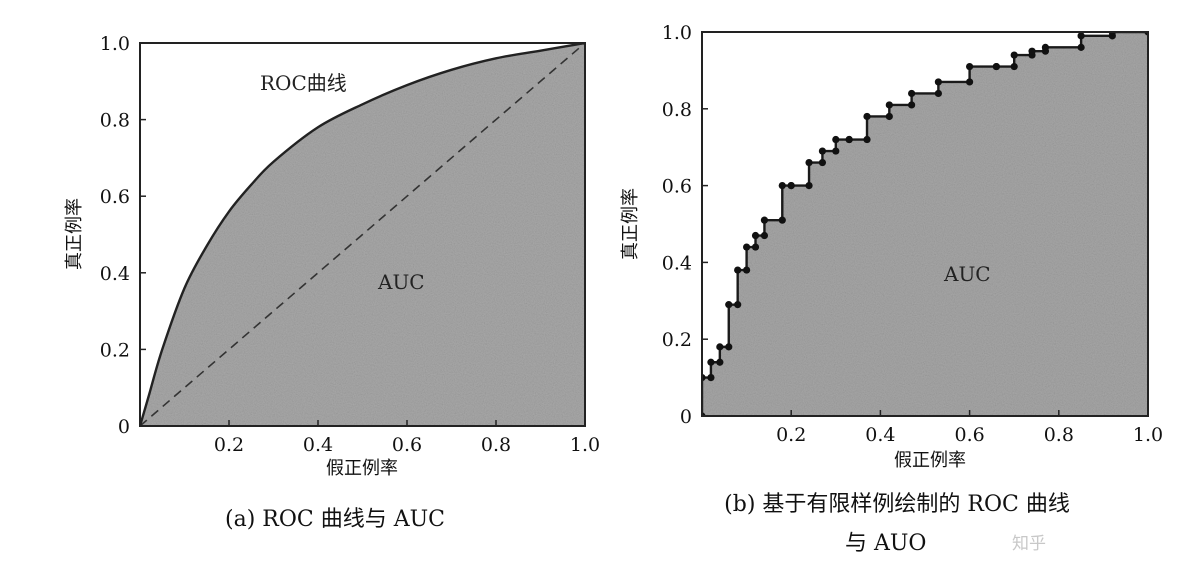  I want to click on caption-a: (a) ROC 曲线与 AUC, so click(335, 519).